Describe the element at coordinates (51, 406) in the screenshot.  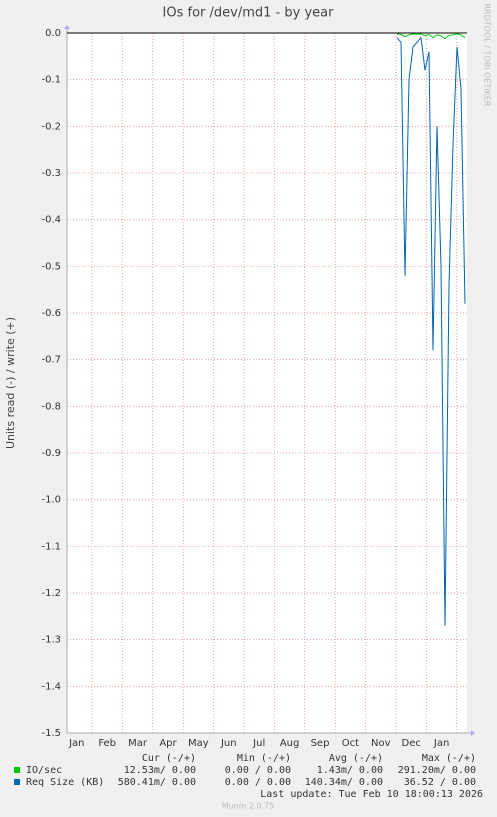
I see `y-tick-label: -0.8` at that location.